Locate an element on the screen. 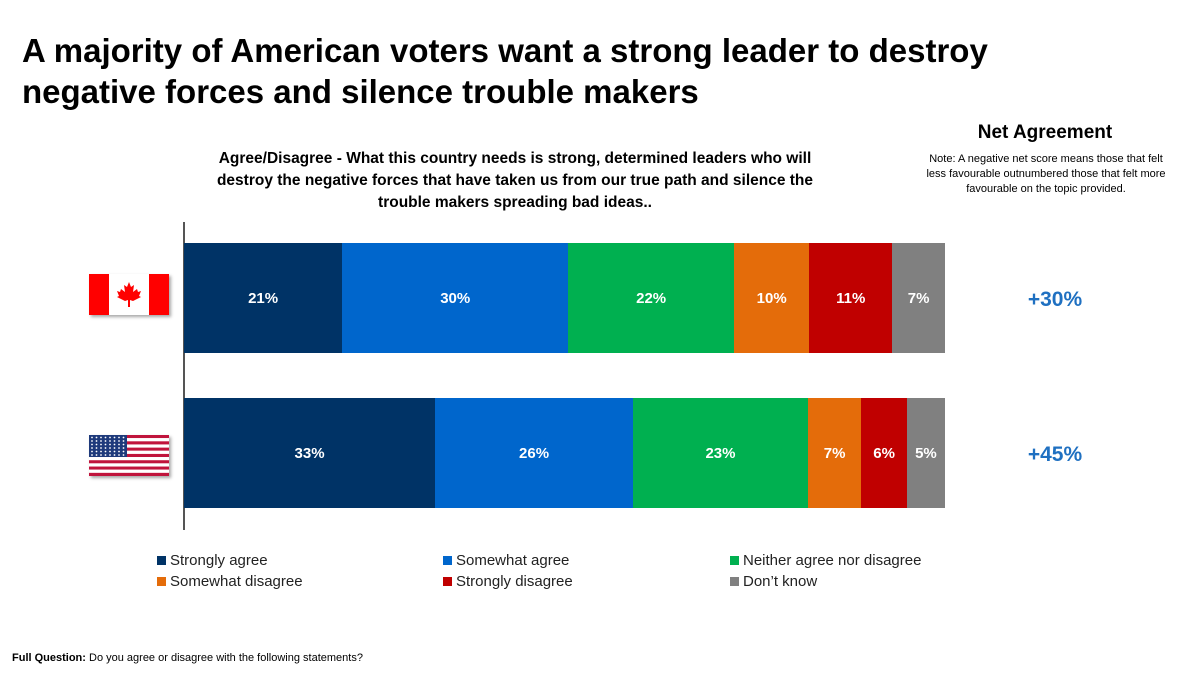 This screenshot has width=1200, height=675. data-label: 11% is located at coordinates (851, 298).